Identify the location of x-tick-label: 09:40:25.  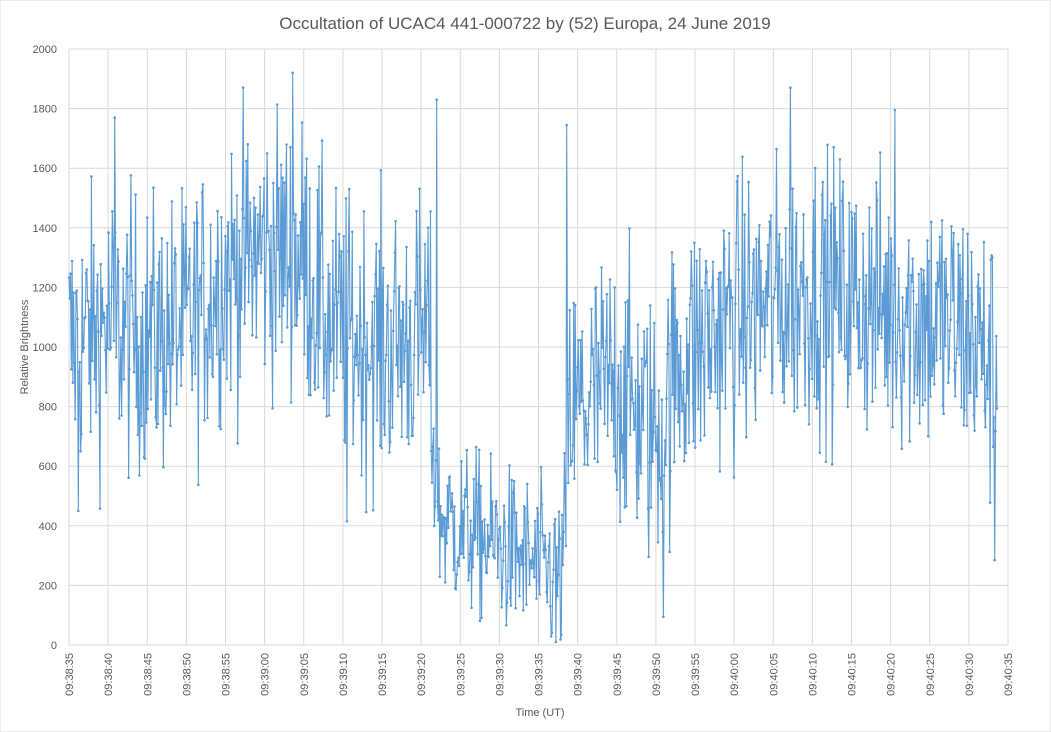
(931, 674).